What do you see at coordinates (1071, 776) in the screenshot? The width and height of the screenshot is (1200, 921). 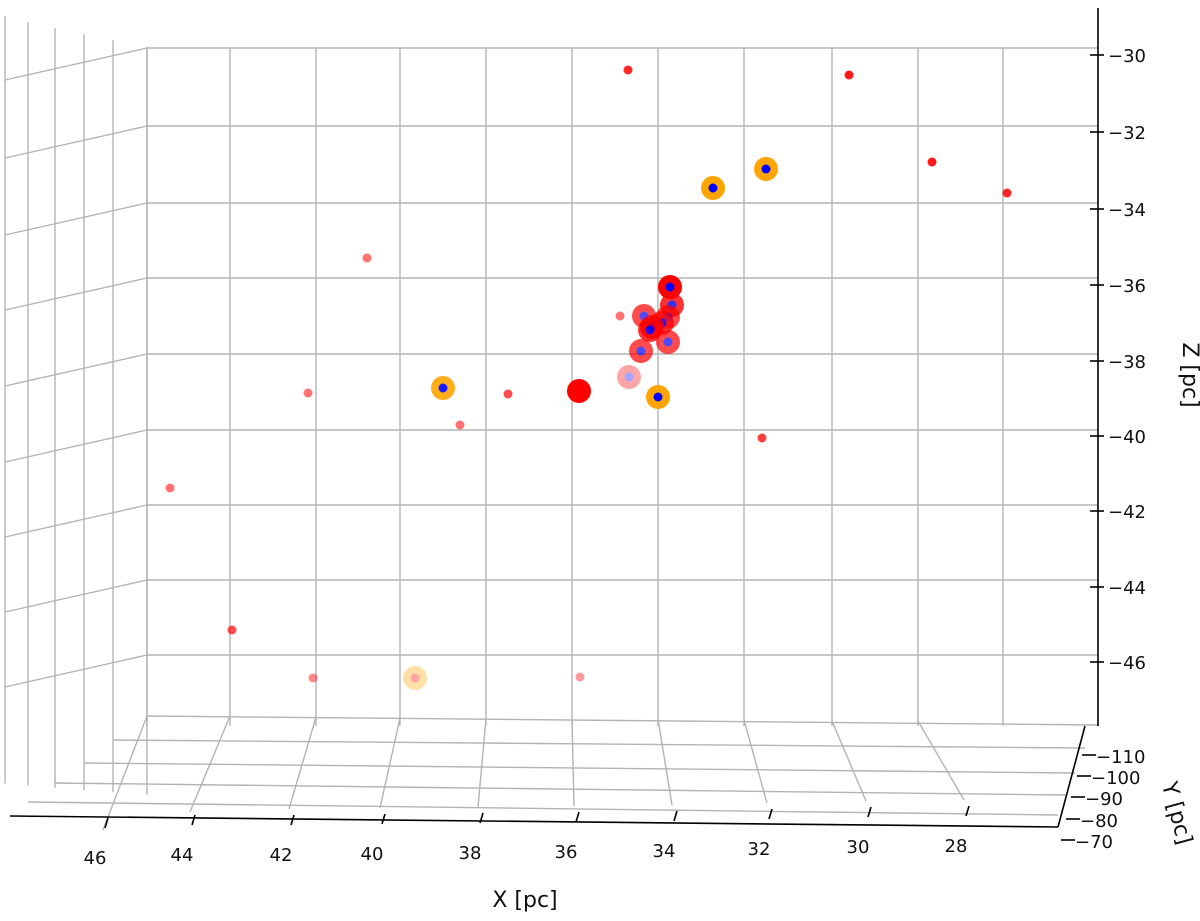 I see `y-axis-line` at bounding box center [1071, 776].